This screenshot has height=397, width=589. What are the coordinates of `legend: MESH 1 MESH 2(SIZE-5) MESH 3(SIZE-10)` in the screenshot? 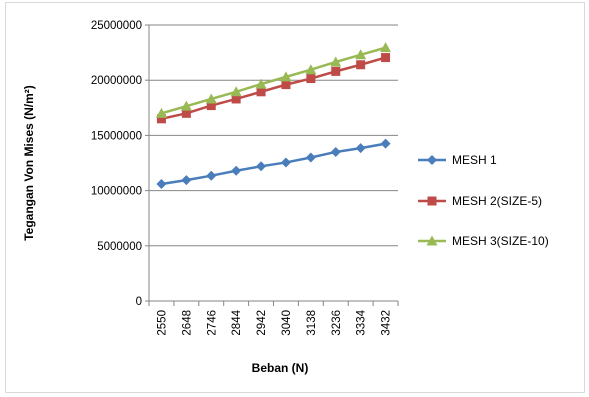 It's located at (483, 200).